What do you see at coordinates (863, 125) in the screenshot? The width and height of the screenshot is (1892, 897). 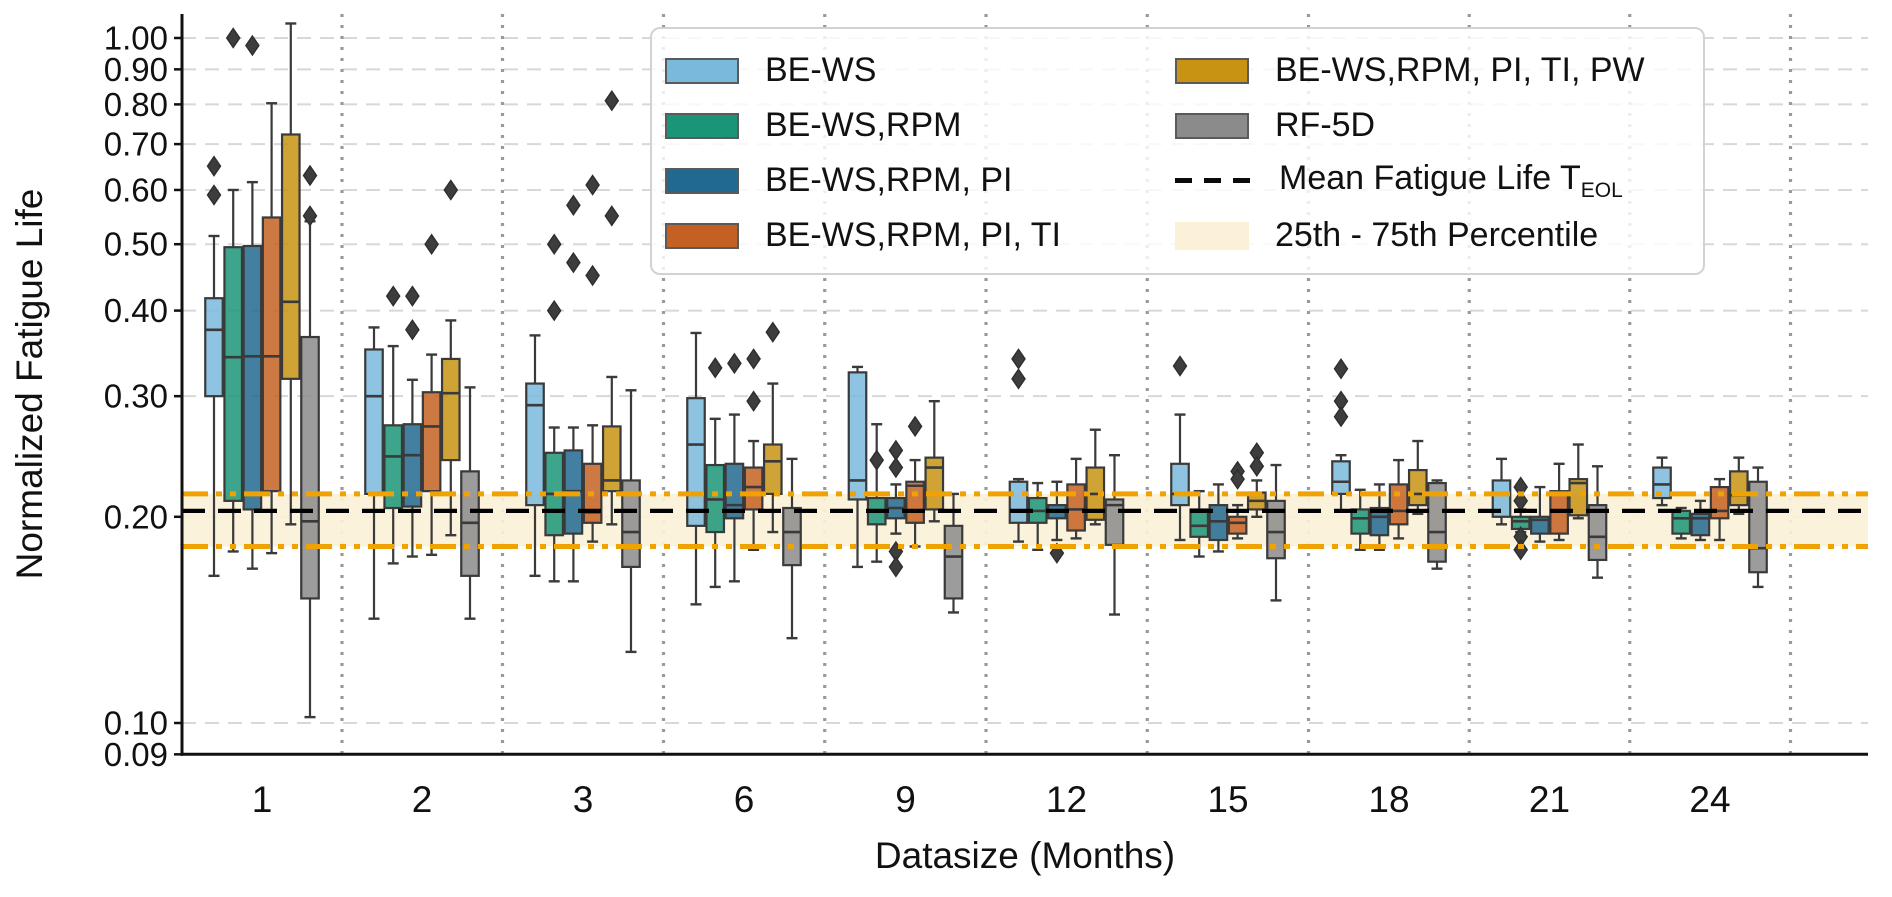 I see `legend-item-label: BE-WS,RPM` at bounding box center [863, 125].